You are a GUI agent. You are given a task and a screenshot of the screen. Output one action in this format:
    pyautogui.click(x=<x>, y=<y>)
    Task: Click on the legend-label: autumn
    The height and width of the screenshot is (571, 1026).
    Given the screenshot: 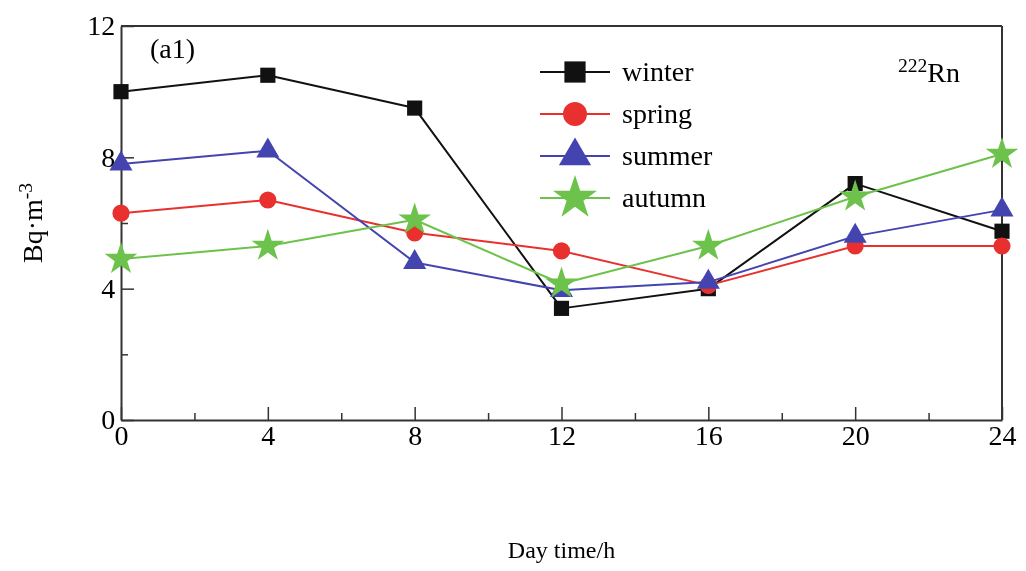 What is the action you would take?
    pyautogui.click(x=664, y=197)
    